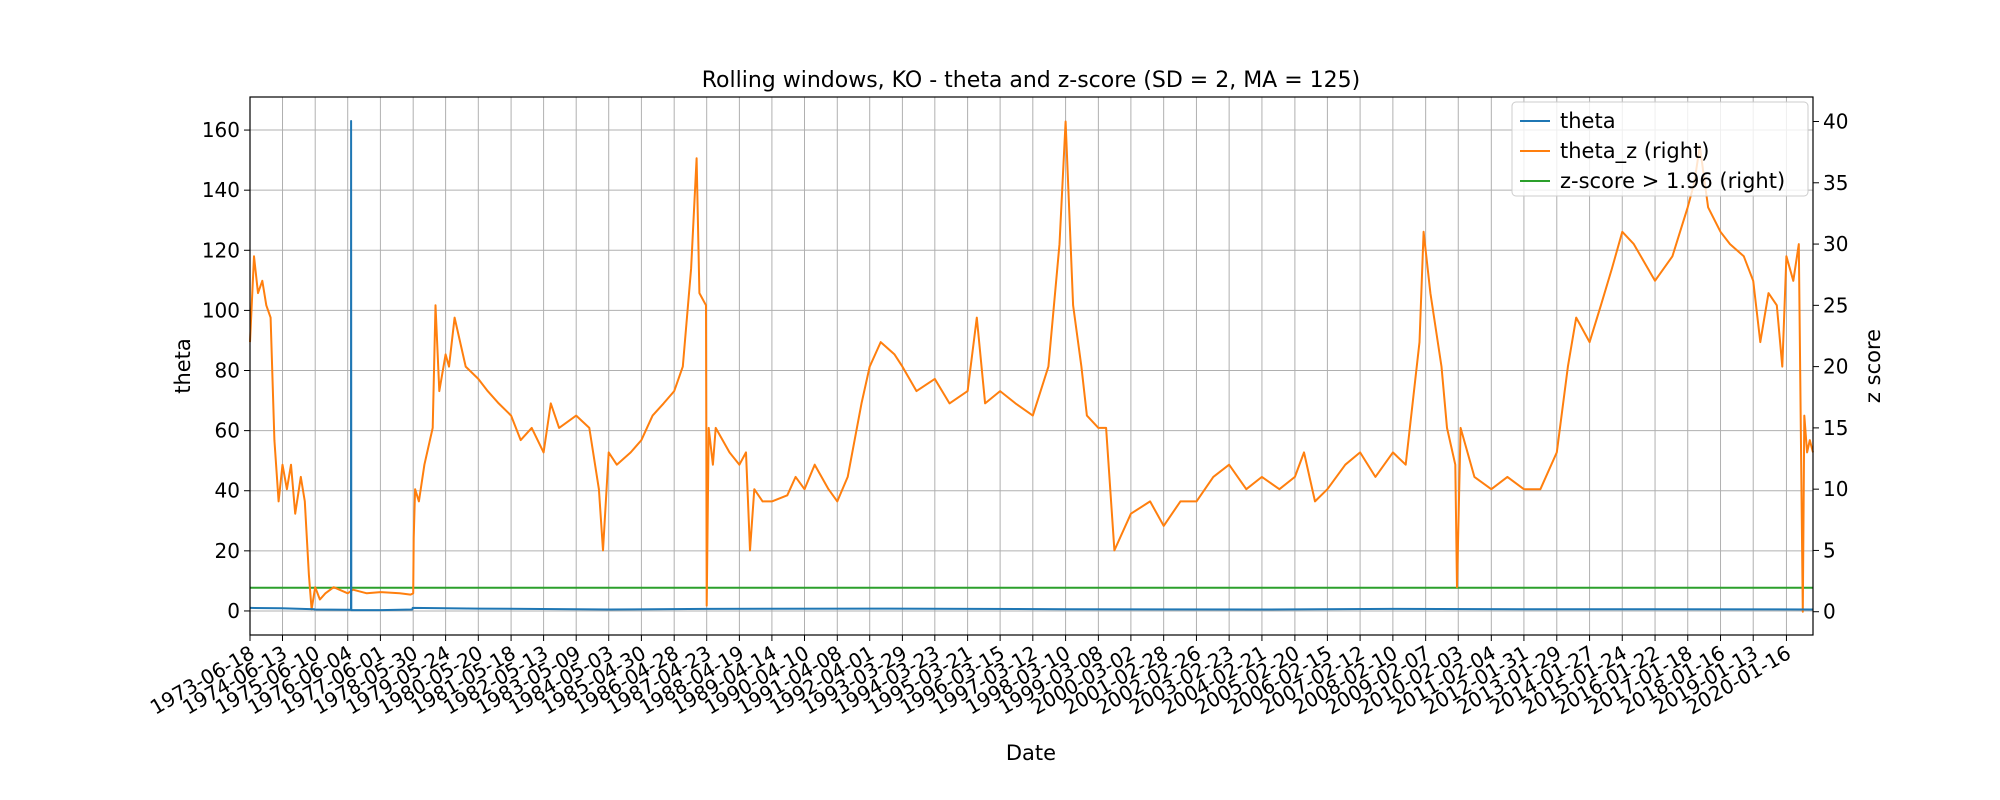 Image resolution: width=2000 pixels, height=800 pixels. What do you see at coordinates (221, 190) in the screenshot?
I see `left-tick-label: 140` at bounding box center [221, 190].